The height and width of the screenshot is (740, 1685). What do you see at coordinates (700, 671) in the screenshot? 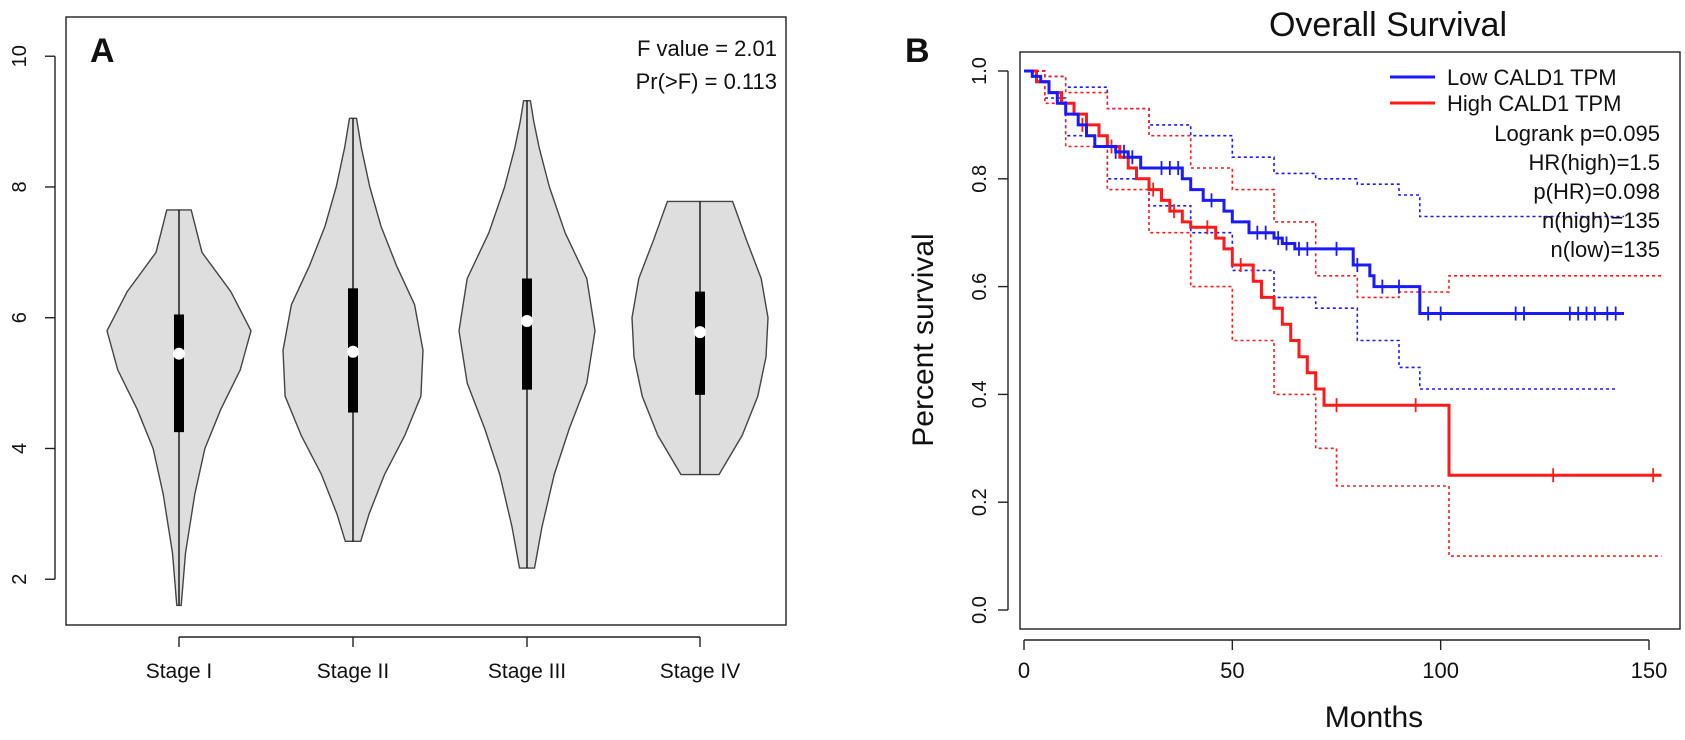
I see `violin-x-tick-label: Stage IV` at bounding box center [700, 671].